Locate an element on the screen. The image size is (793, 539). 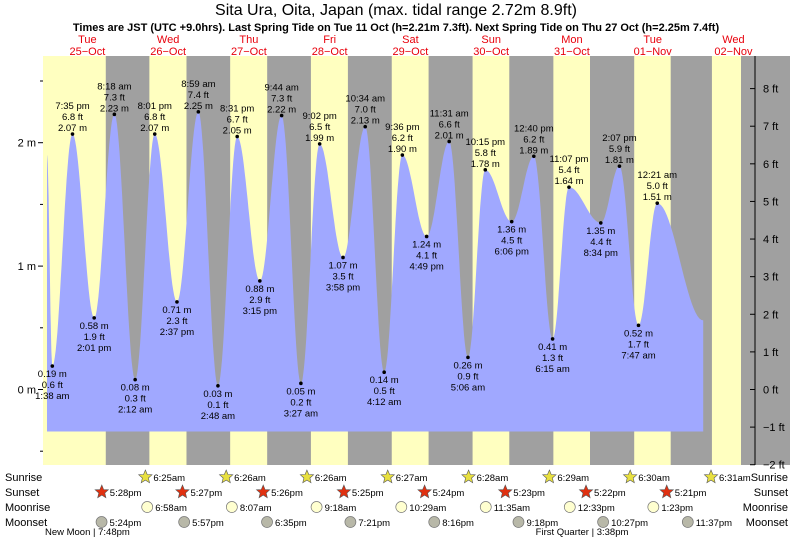
tide-extreme-m: 0.19 m is located at coordinates (52, 374).